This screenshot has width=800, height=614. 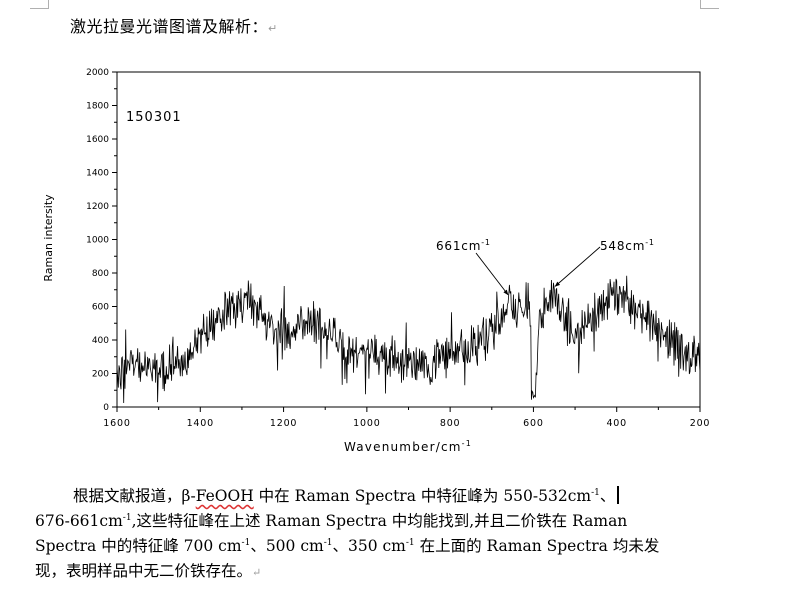 I want to click on y-tick-label: 1800, so click(x=97, y=107).